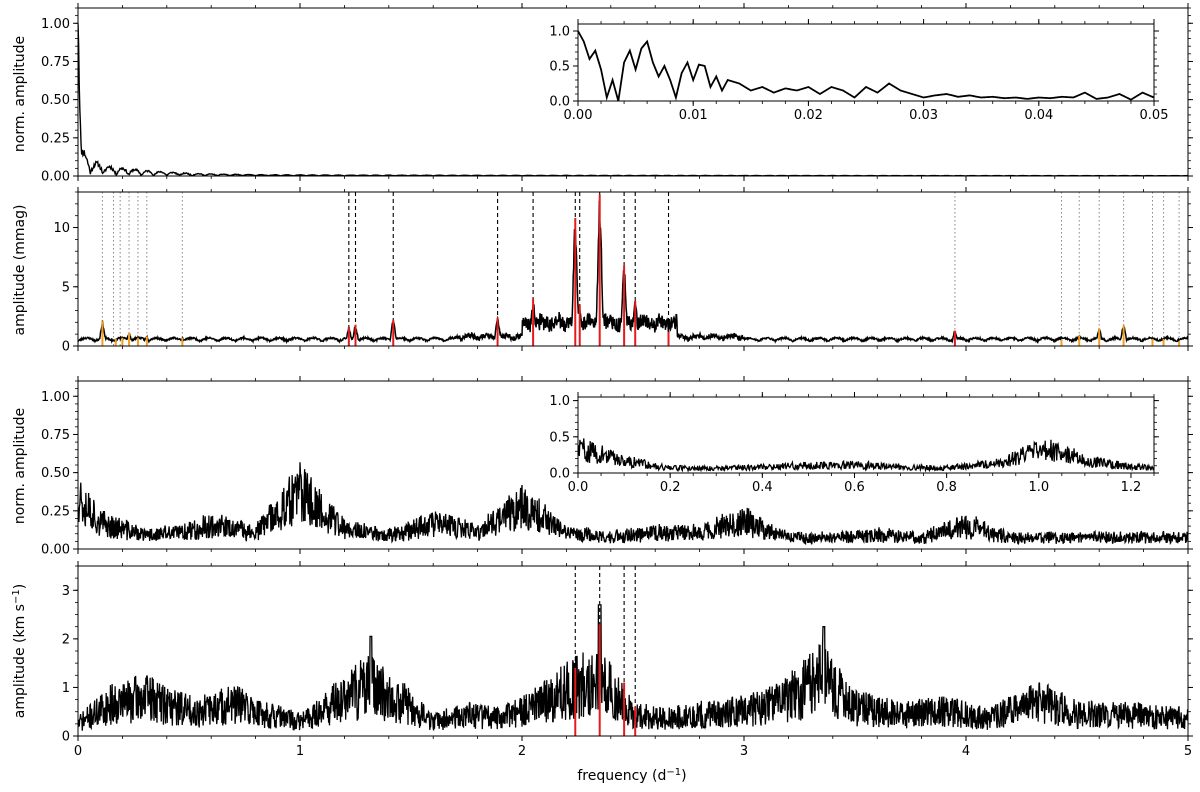  What do you see at coordinates (61, 228) in the screenshot?
I see `y-tick-label: 10` at bounding box center [61, 228].